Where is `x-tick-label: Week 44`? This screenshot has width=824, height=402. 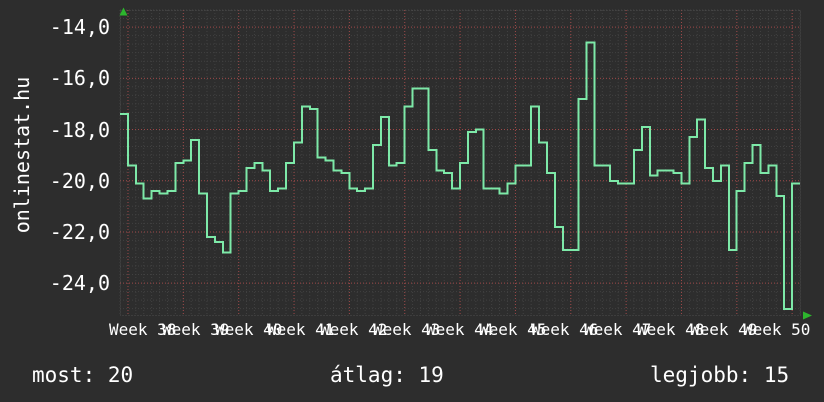 x-tick-label: Week 44 is located at coordinates (460, 329).